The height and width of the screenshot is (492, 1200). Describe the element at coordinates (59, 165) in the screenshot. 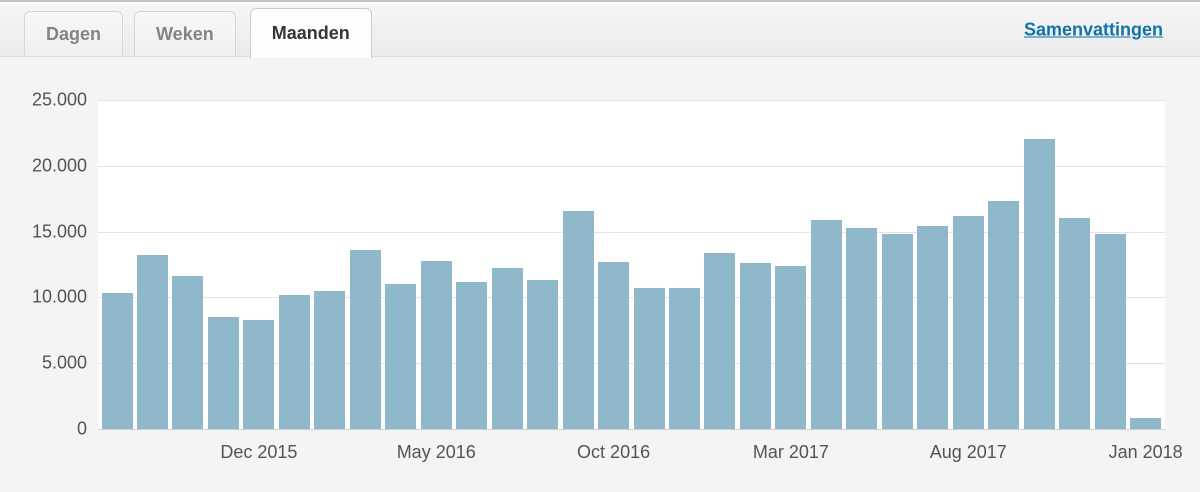

I see `y-axis-tick-label: 20.000` at that location.